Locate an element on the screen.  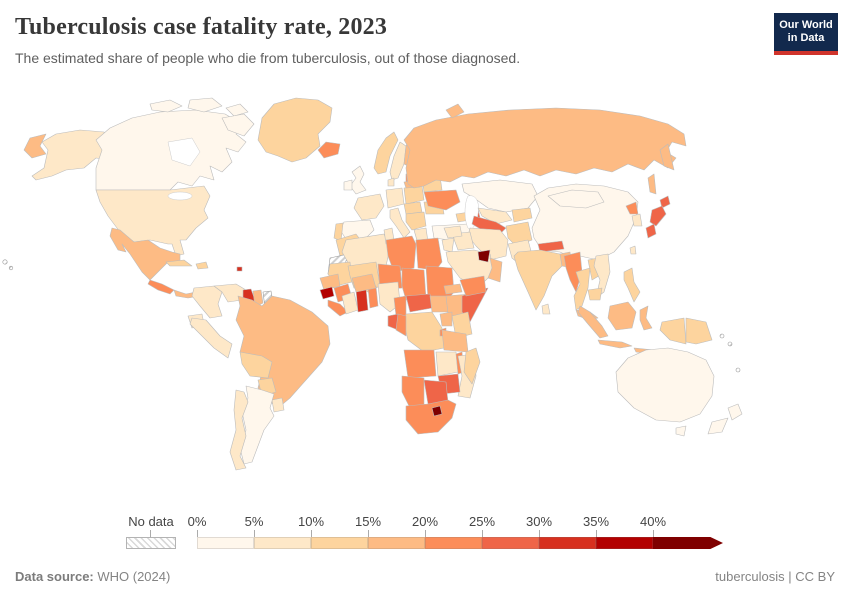
country-colombia is located at coordinates (207, 302).